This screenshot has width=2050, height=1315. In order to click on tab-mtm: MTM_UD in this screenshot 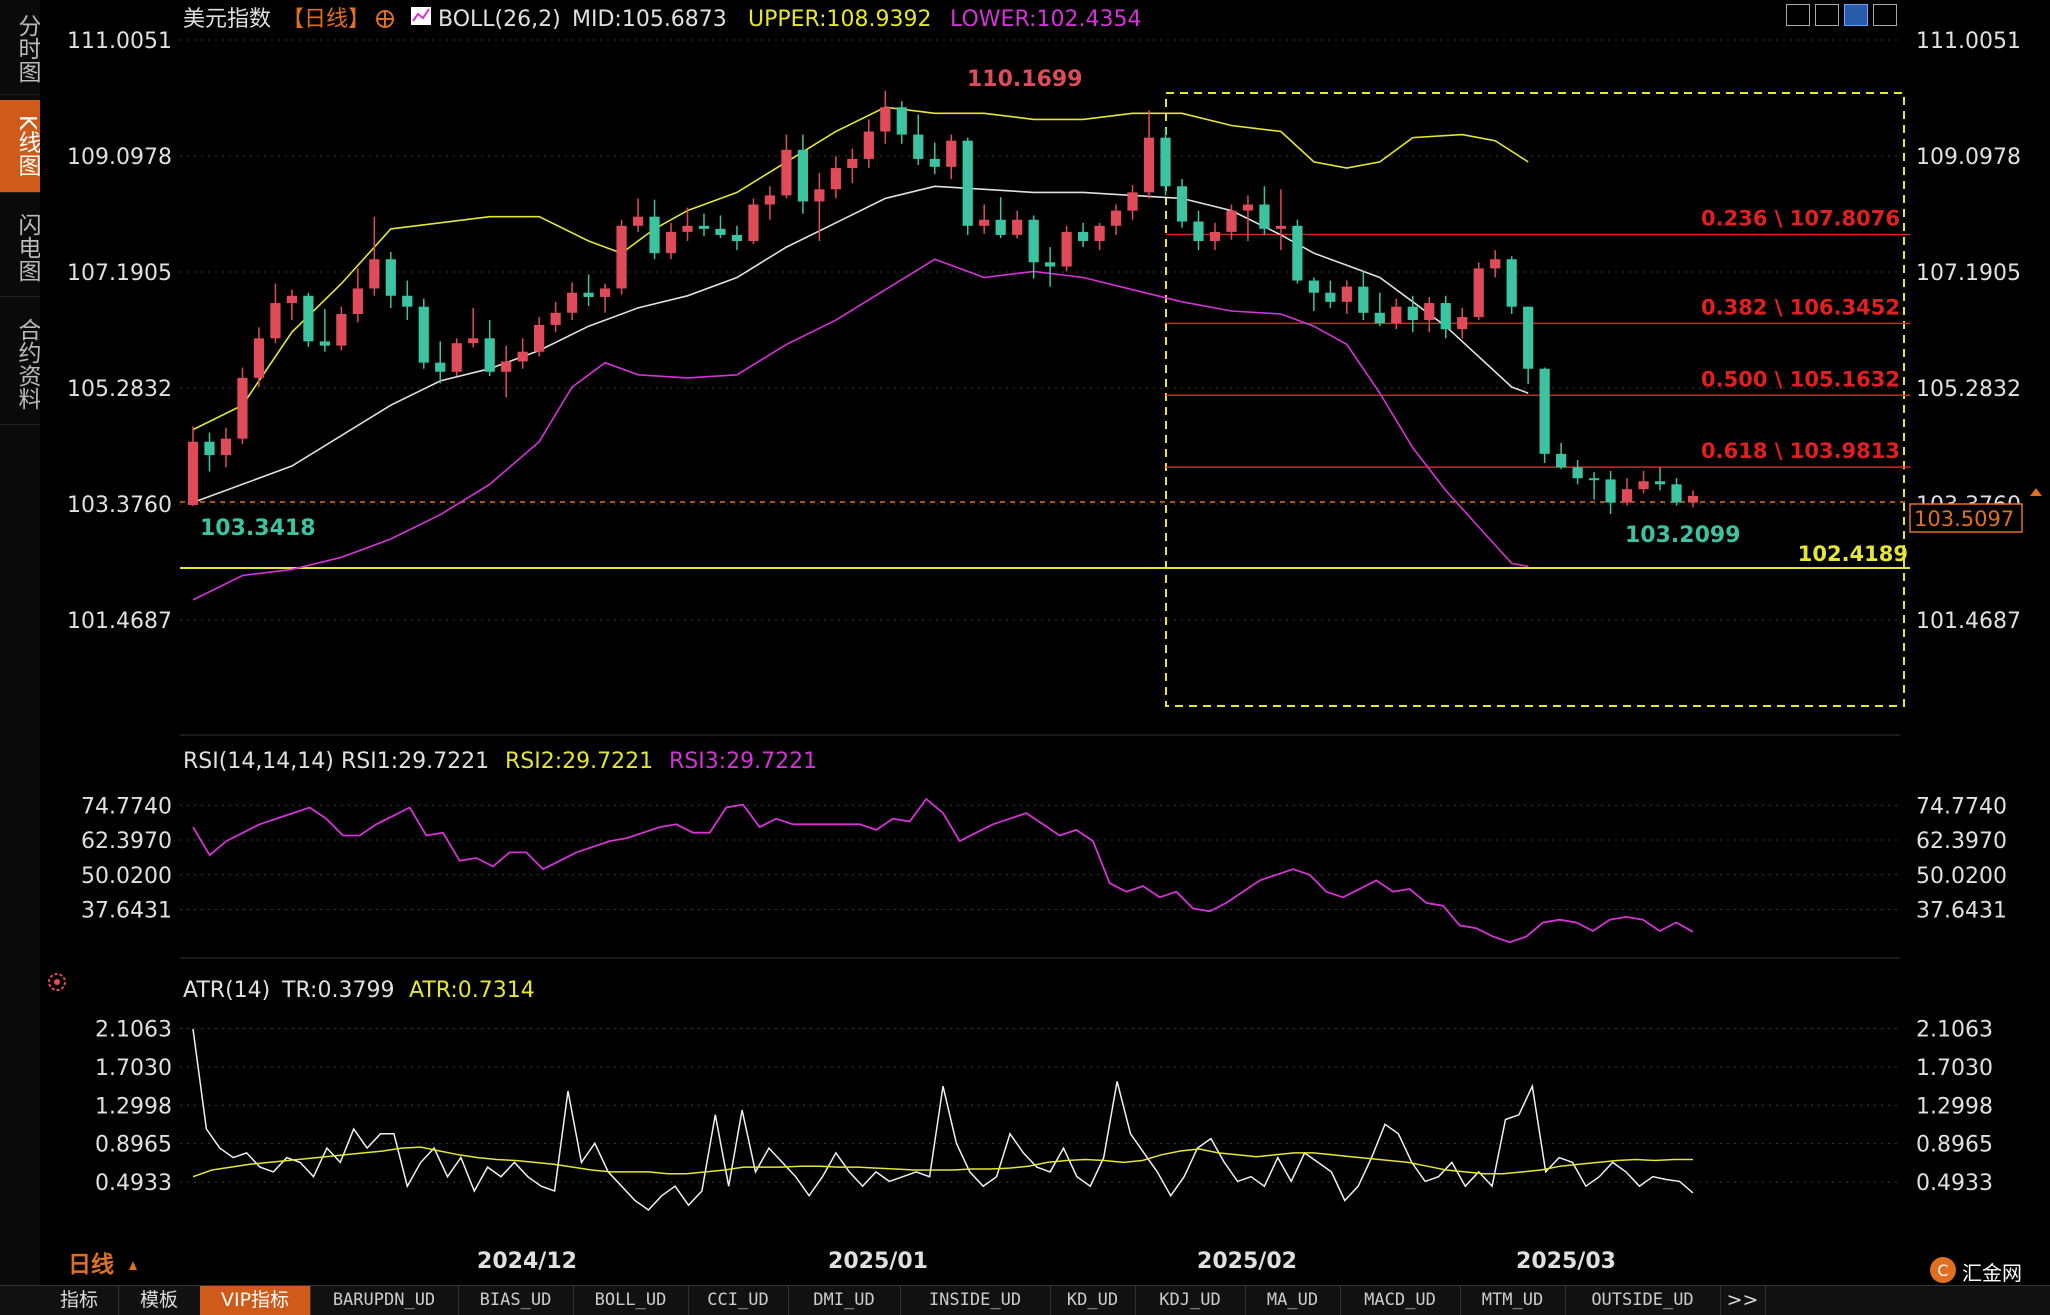, I will do `click(1513, 1300)`.